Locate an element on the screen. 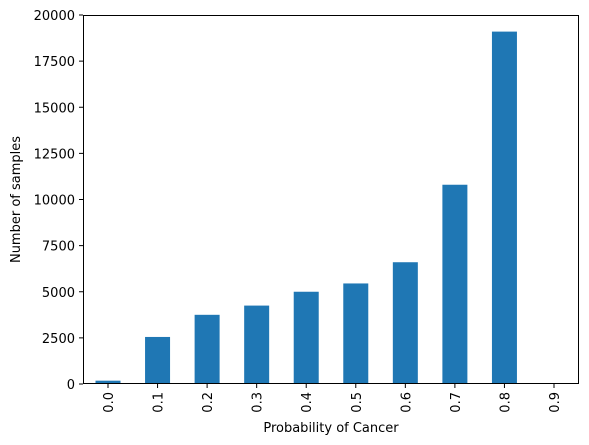 The image size is (589, 445). x-tick-label: 0.7 is located at coordinates (456, 402).